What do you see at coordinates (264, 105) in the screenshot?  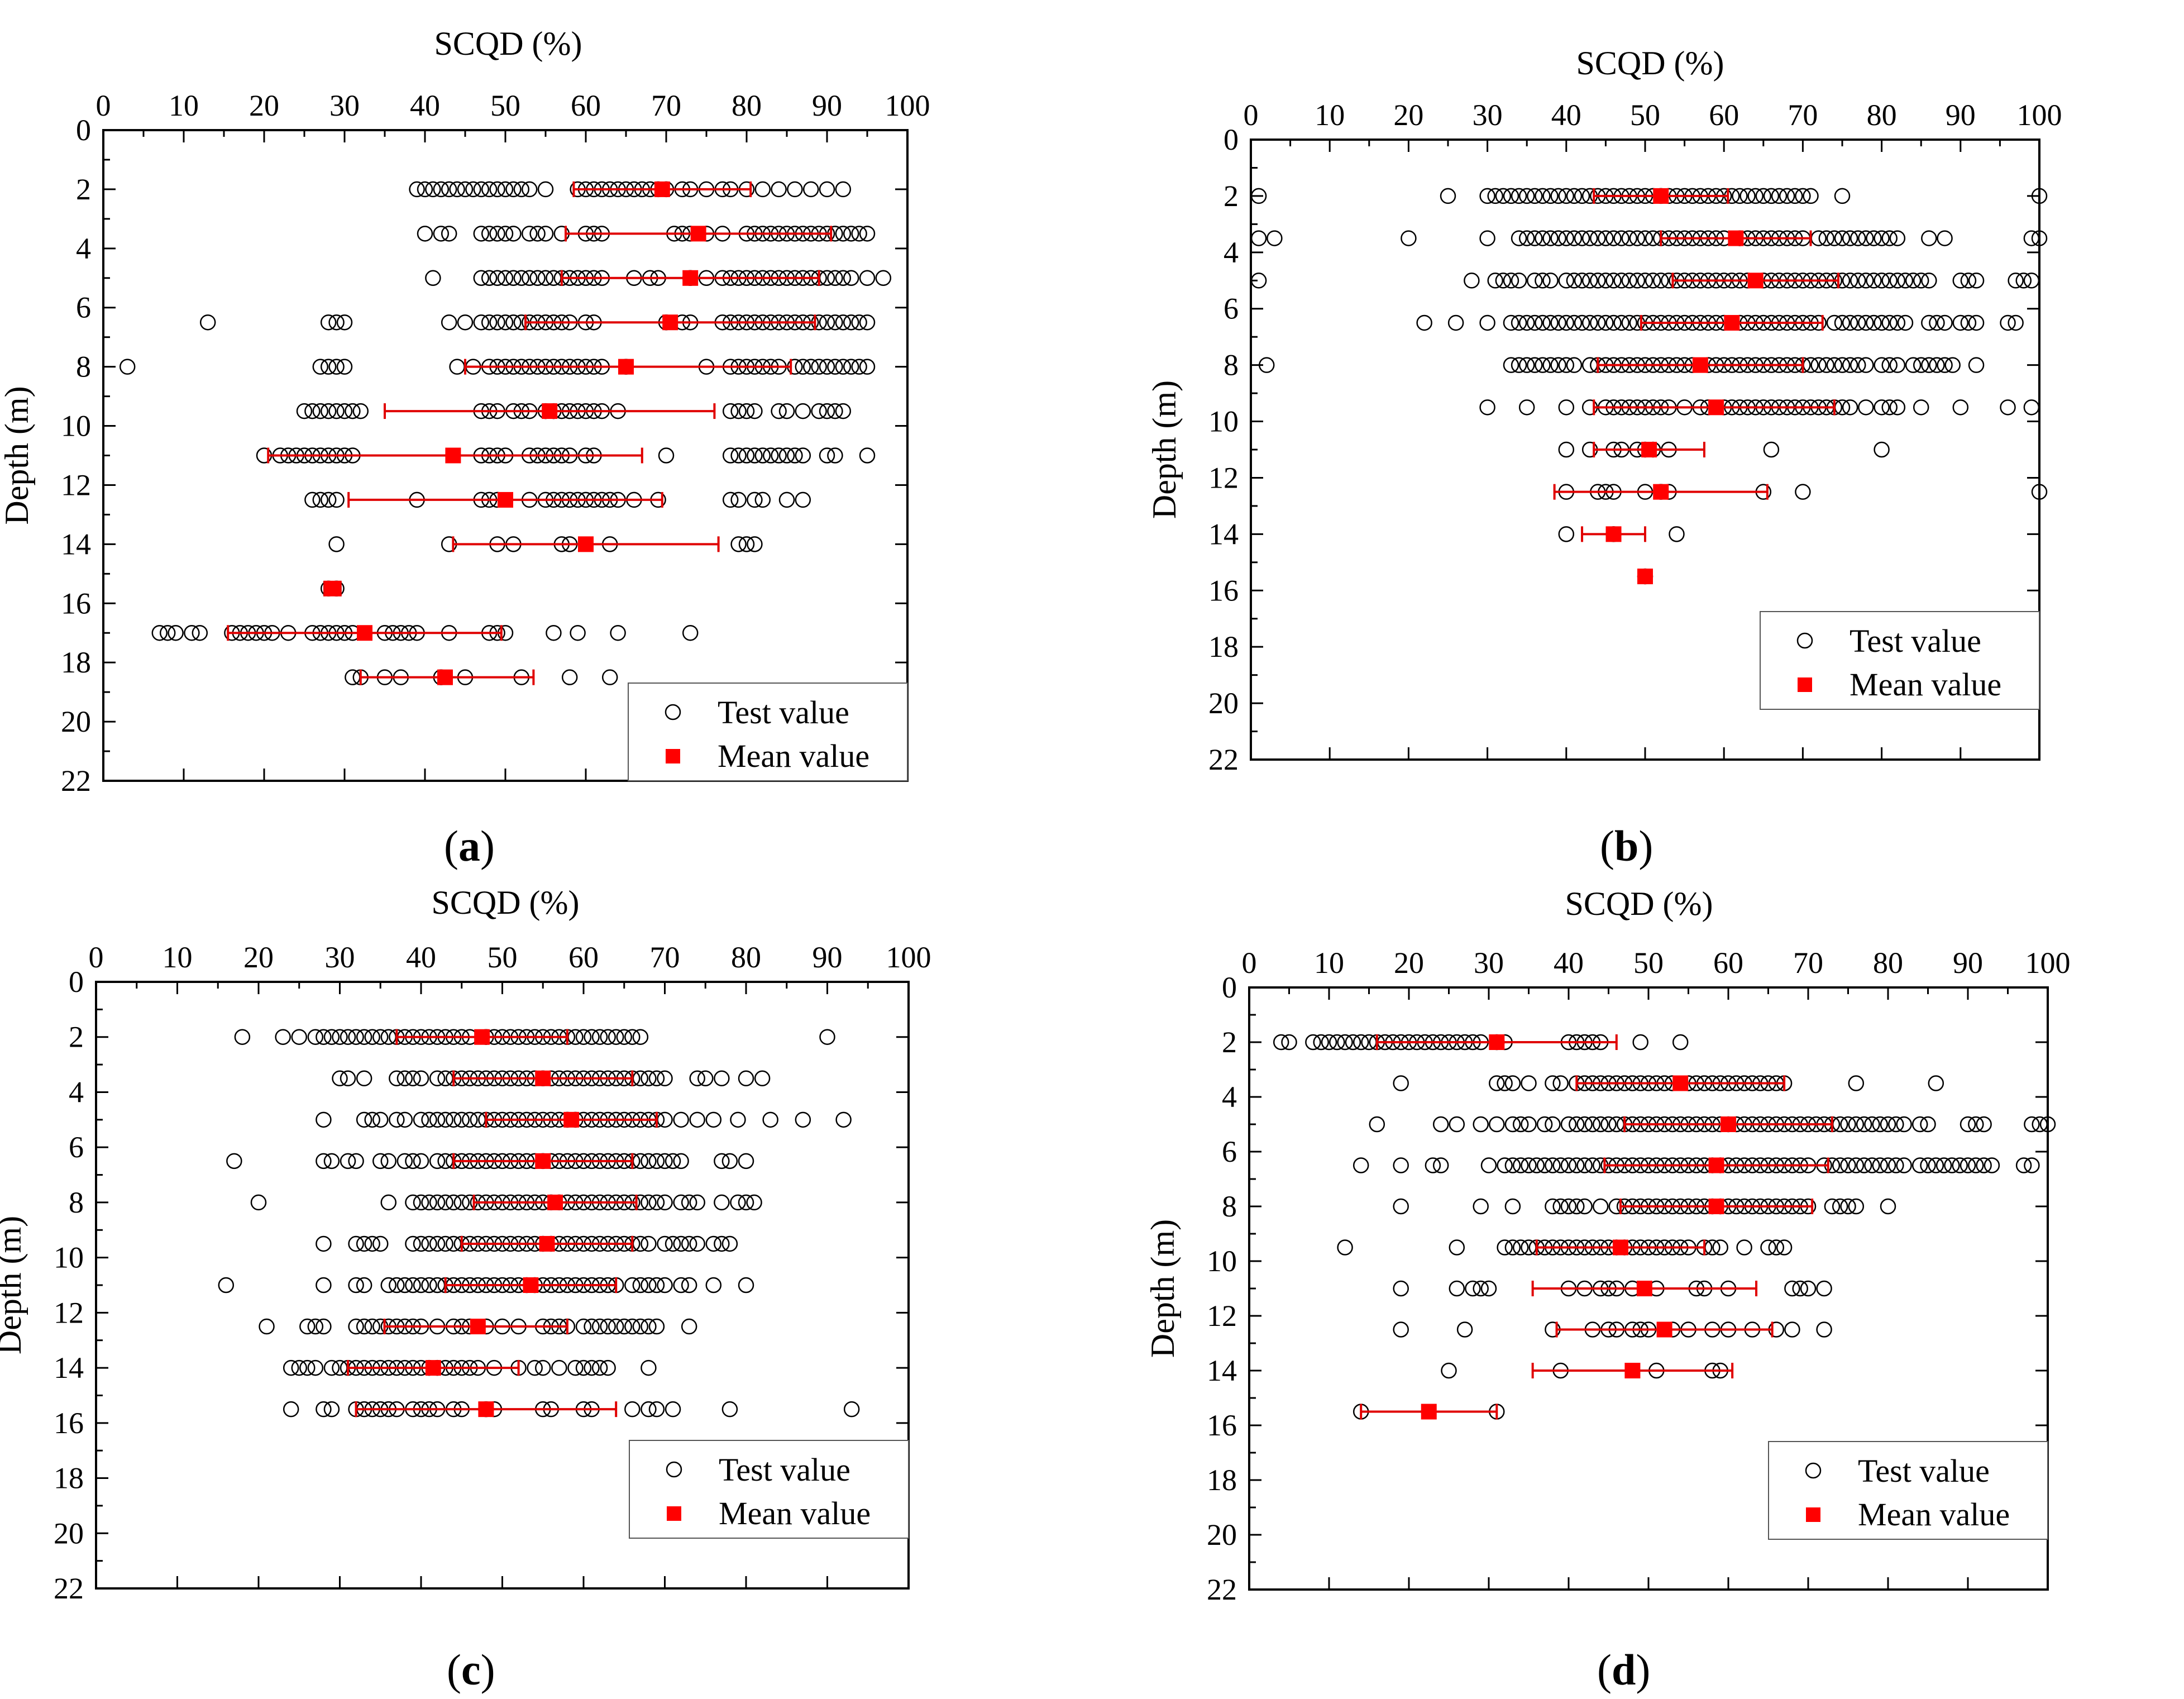 I see `x-tick-label: 20` at bounding box center [264, 105].